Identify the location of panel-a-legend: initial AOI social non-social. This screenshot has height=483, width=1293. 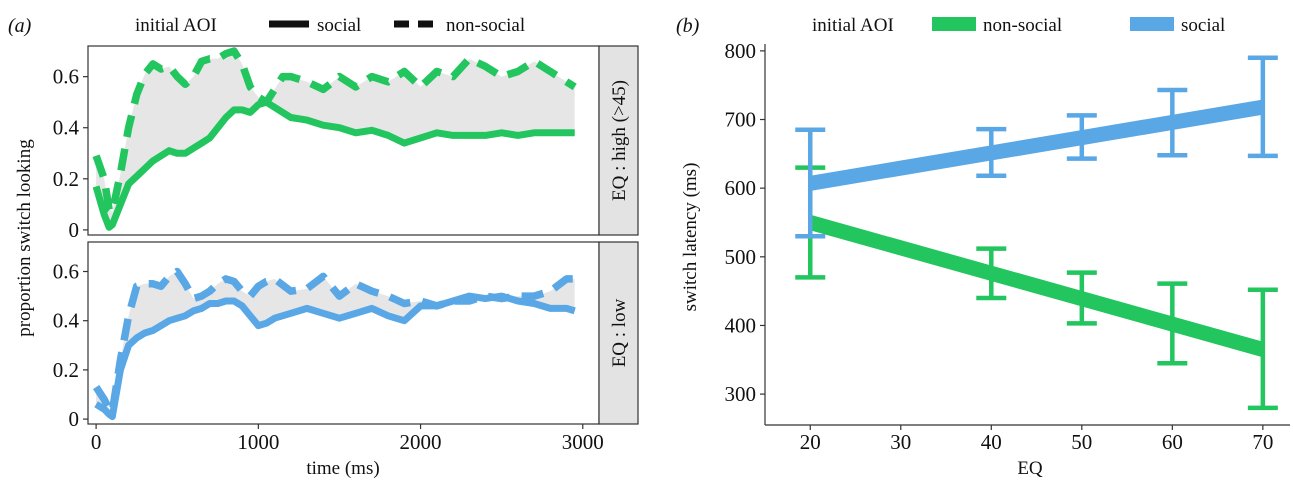
(330, 25).